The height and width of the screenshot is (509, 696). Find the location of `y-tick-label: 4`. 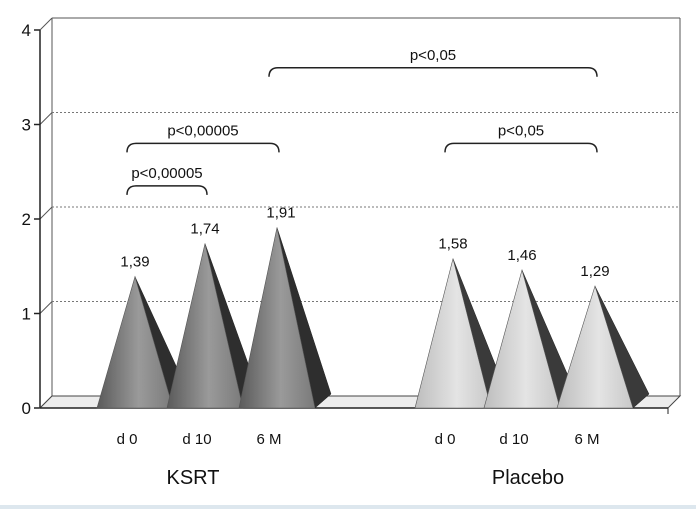

y-tick-label: 4 is located at coordinates (26, 30).